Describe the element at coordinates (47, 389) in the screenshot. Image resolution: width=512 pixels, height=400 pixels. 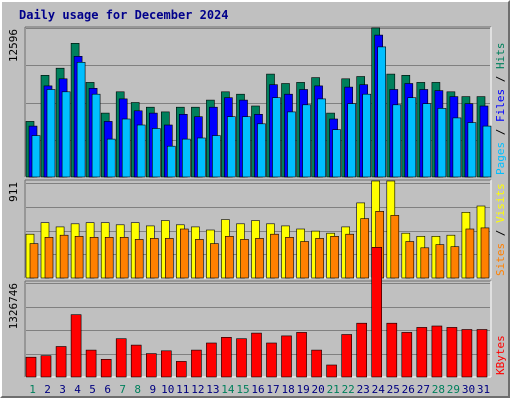
I see `day-label-2: 2` at that location.